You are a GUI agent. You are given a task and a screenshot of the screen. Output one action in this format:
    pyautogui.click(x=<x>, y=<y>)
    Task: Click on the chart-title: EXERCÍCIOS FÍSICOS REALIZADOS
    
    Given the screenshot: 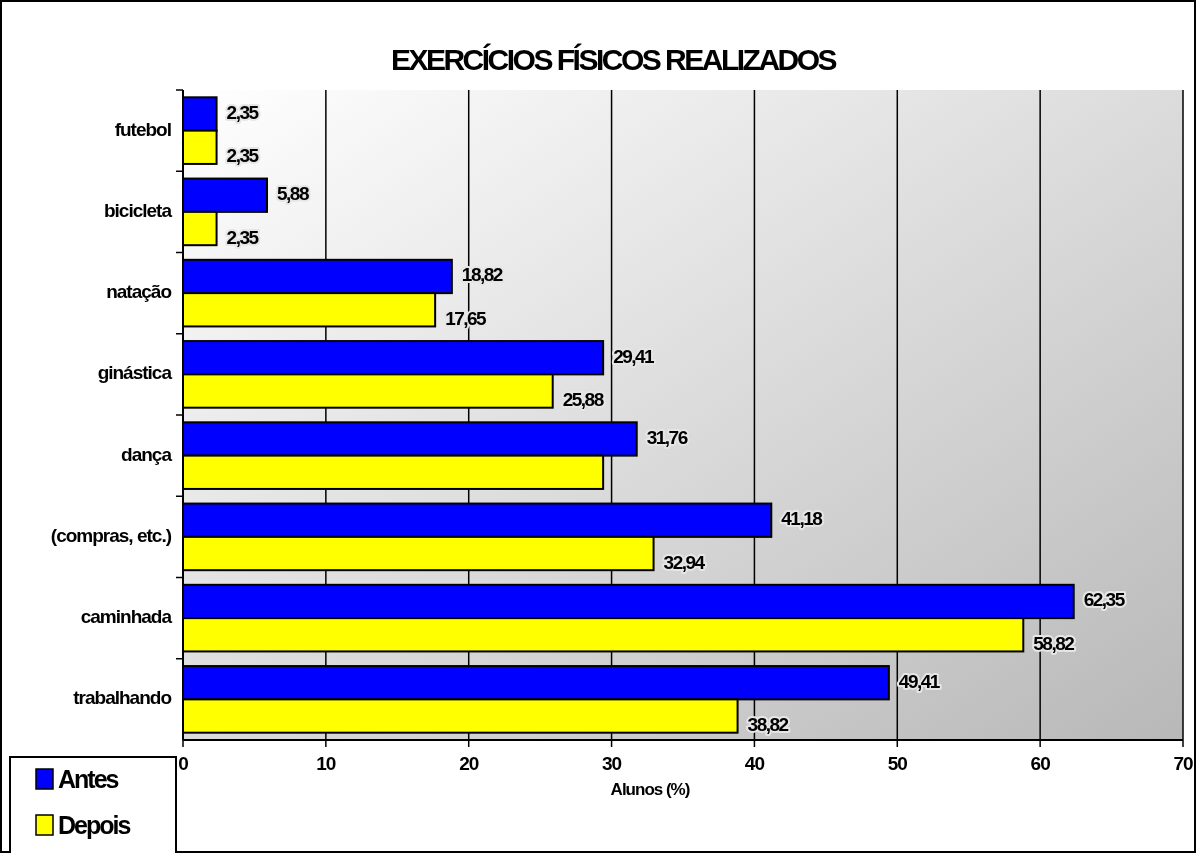 What is the action you would take?
    pyautogui.click(x=613, y=59)
    